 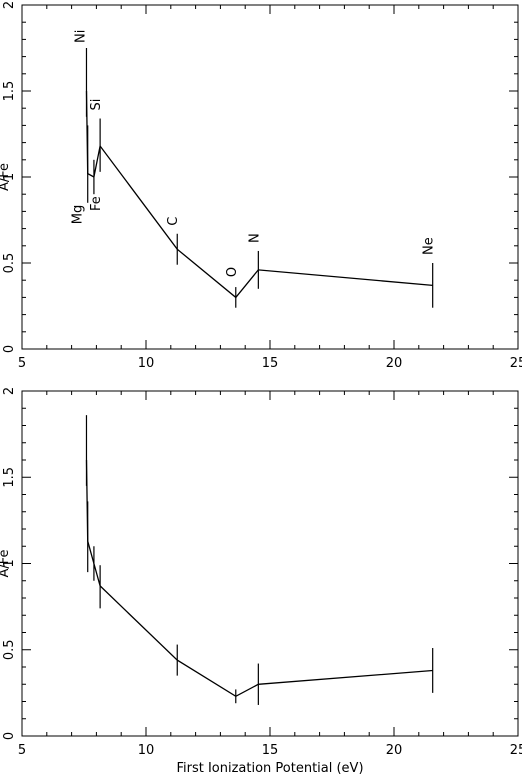 I want to click on x-axis-label-2: First Ionization Potential (eV), so click(x=269, y=768).